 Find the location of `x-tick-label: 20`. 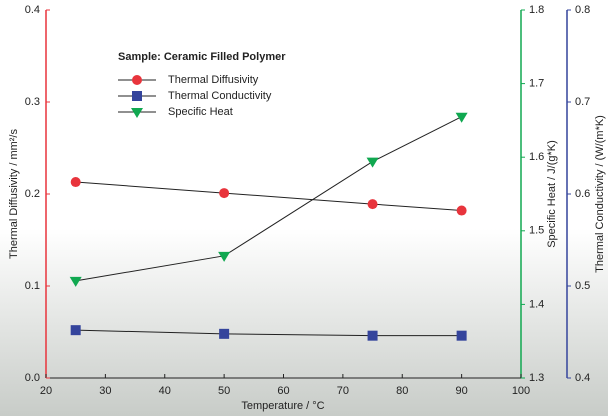

x-tick-label: 20 is located at coordinates (46, 391).